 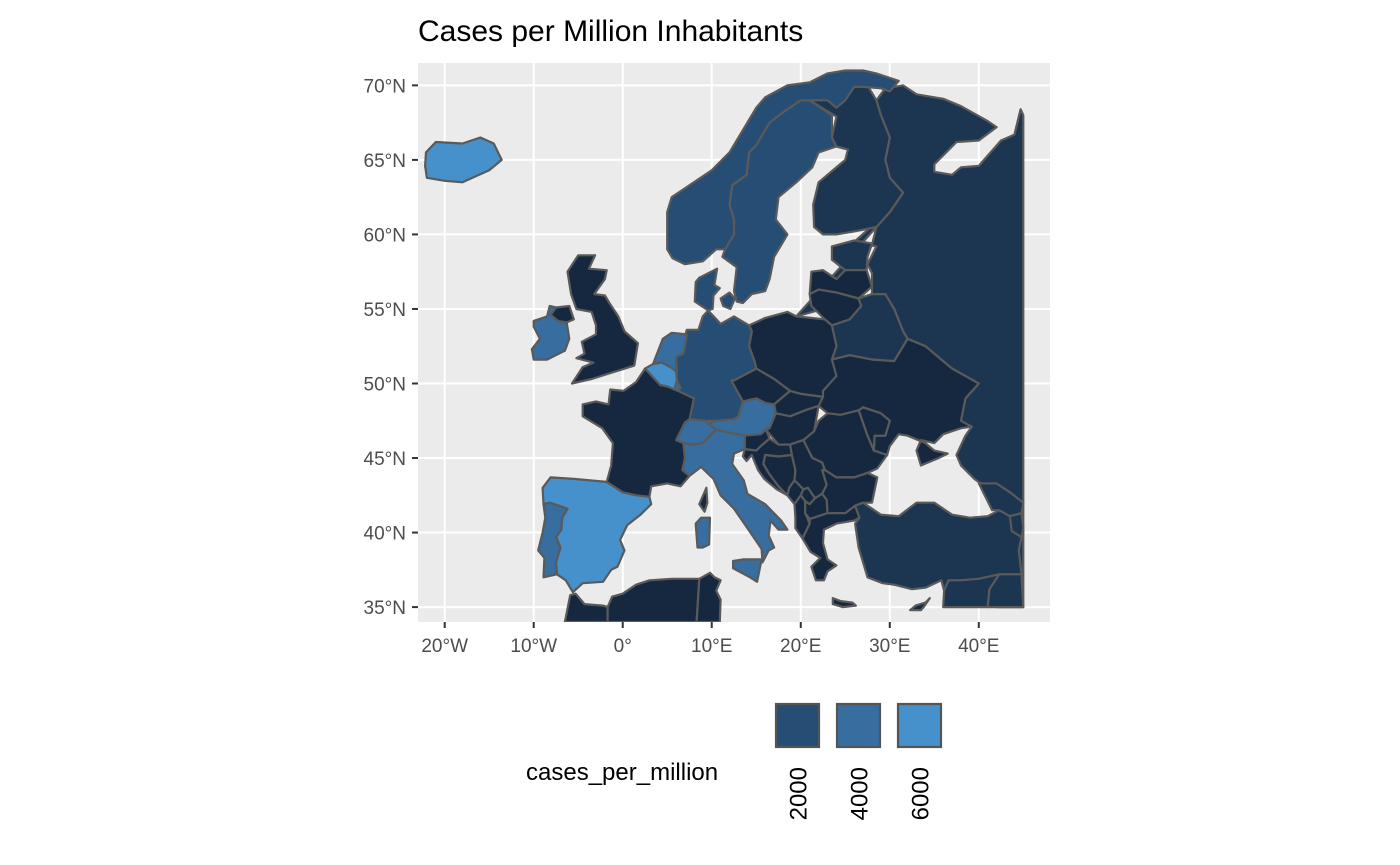 I want to click on legend-key-label: 6000, so click(x=921, y=793).